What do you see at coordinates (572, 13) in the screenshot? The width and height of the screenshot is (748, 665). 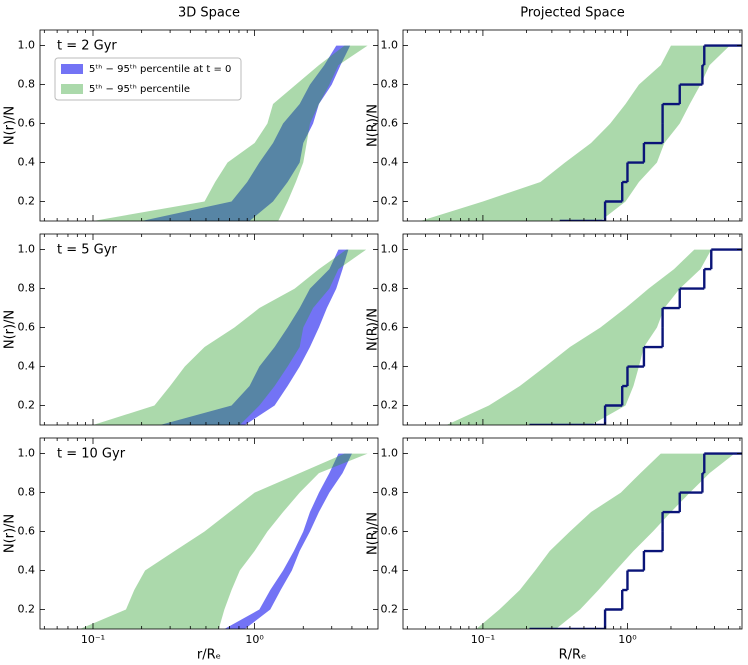 I see `column-title: Projected Space` at bounding box center [572, 13].